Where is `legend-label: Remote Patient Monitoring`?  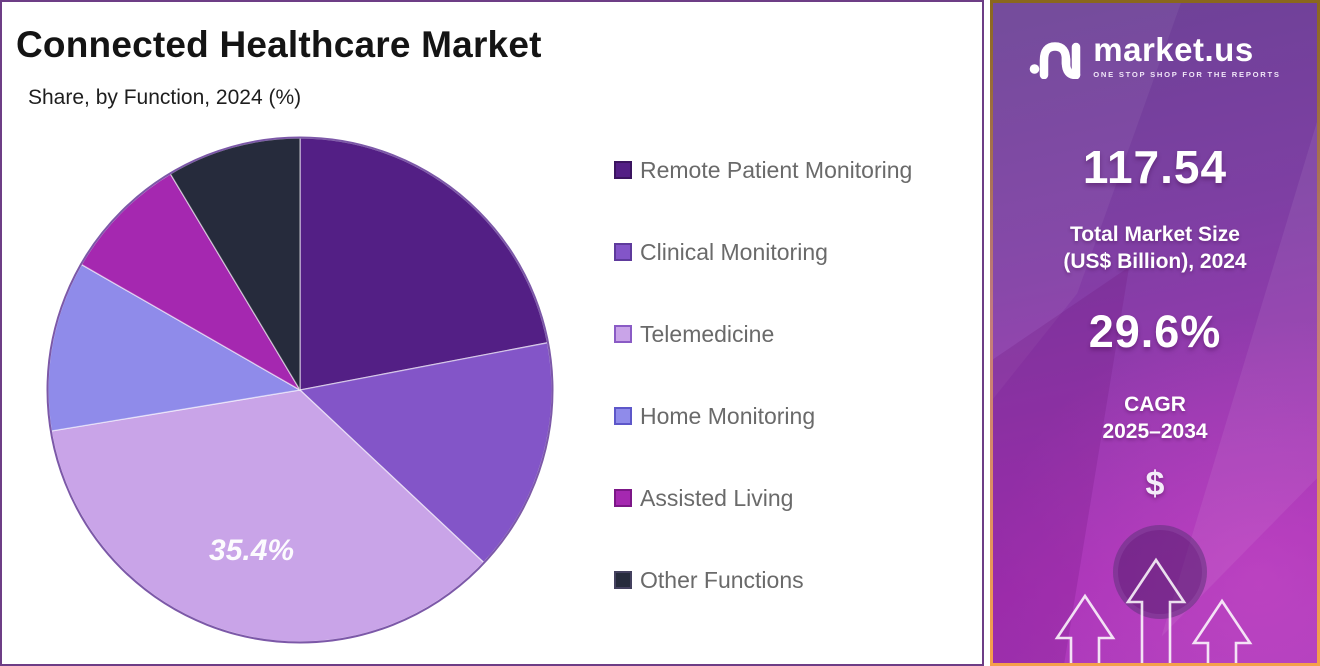
legend-label: Remote Patient Monitoring is located at coordinates (776, 170).